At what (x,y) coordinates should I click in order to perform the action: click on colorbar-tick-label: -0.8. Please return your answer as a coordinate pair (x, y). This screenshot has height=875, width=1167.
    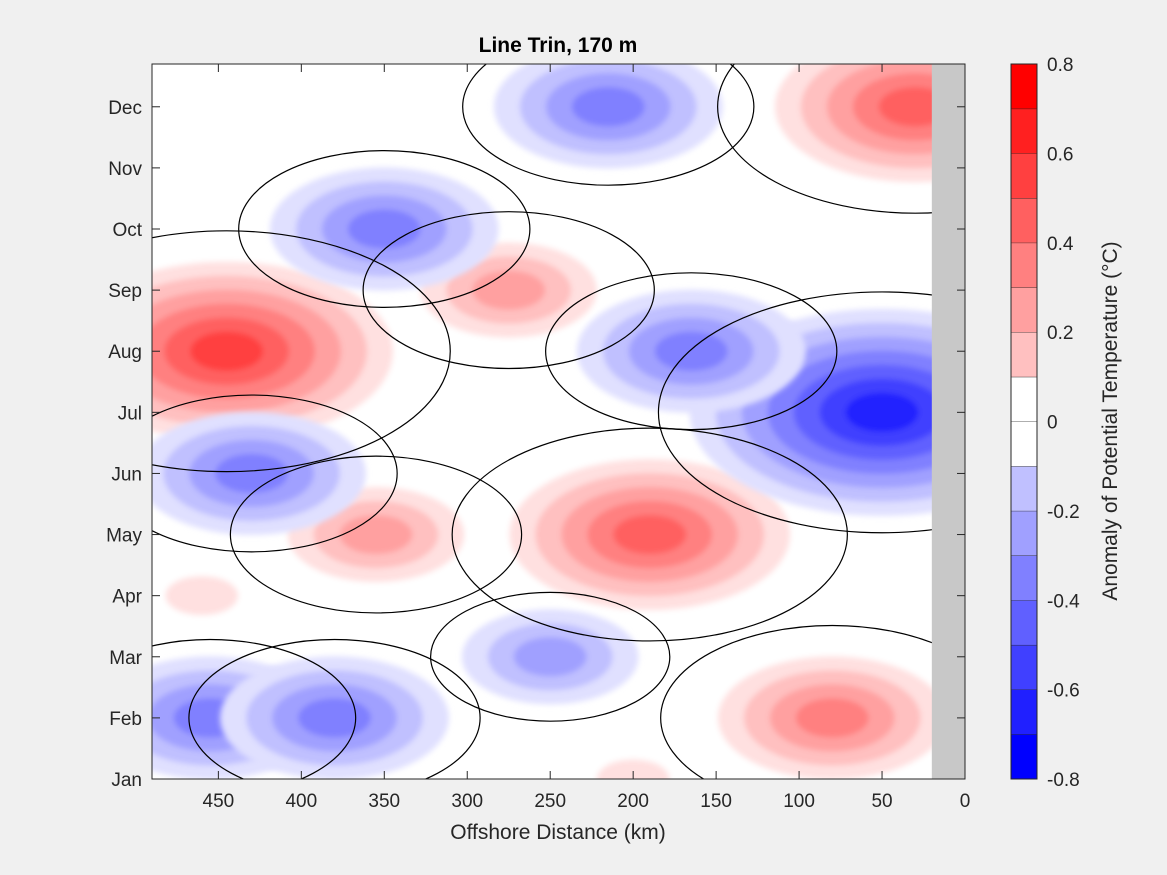
    Looking at the image, I should click on (1063, 780).